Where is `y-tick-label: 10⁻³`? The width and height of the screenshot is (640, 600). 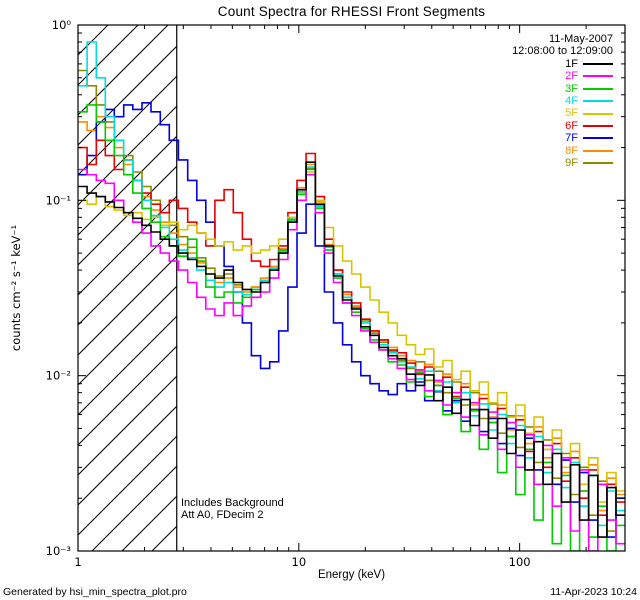
y-tick-label: 10⁻³ is located at coordinates (59, 551).